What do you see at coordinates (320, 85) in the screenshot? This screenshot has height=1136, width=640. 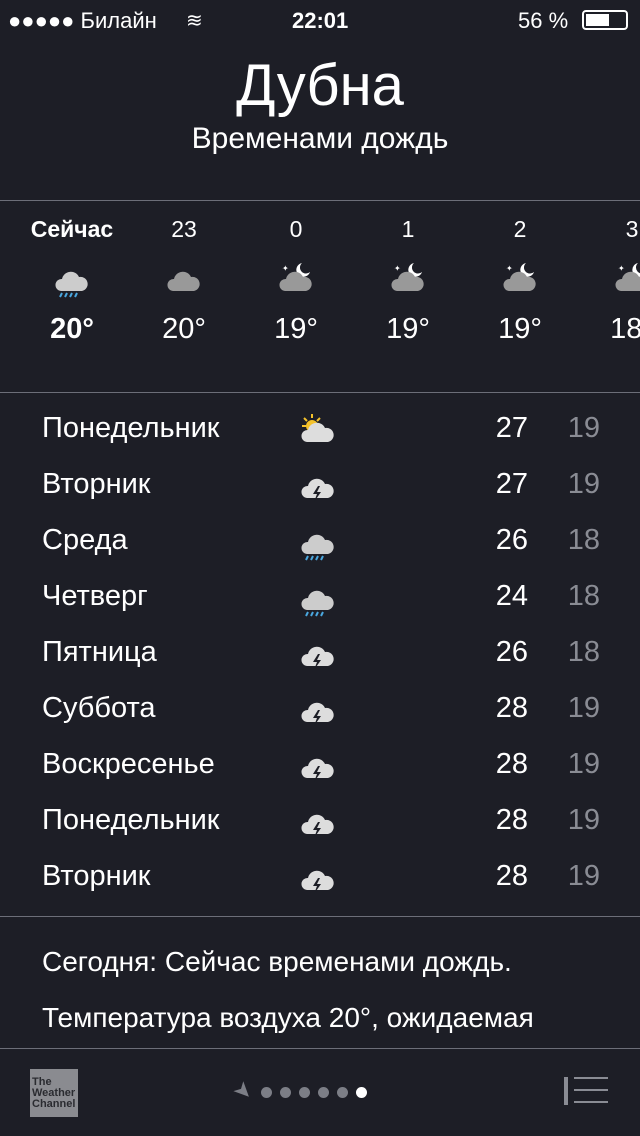 I see `city-name: Дубна` at bounding box center [320, 85].